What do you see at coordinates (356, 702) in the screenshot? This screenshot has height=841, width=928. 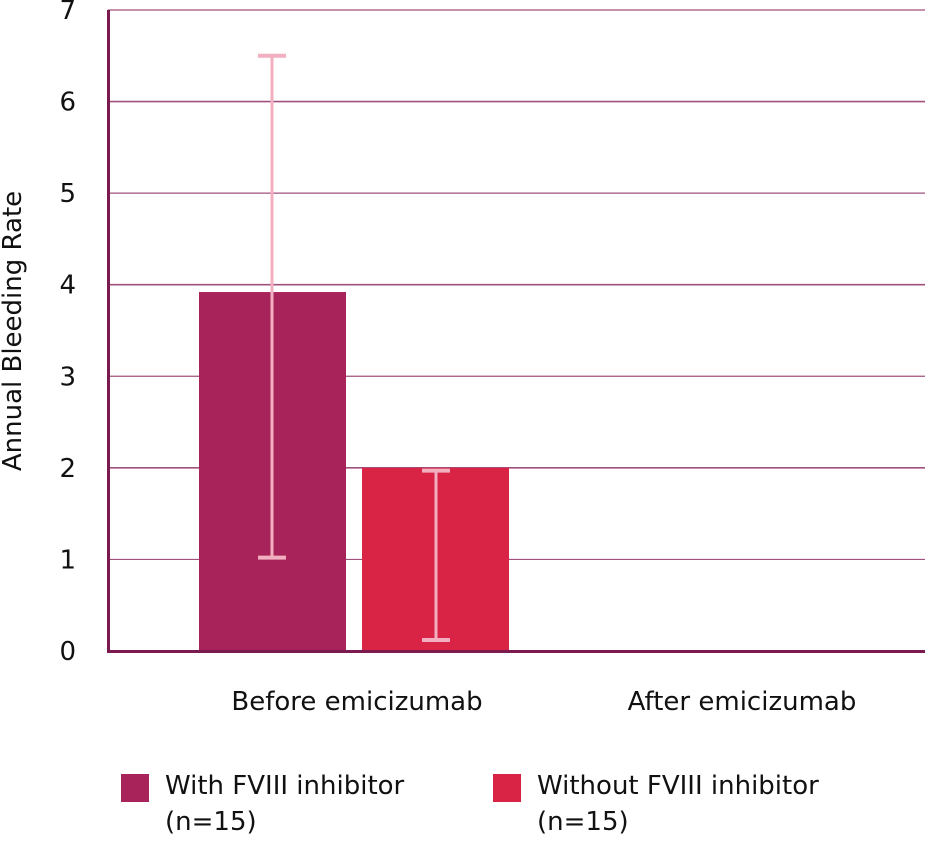 I see `category-label-before: Before emicizumab` at bounding box center [356, 702].